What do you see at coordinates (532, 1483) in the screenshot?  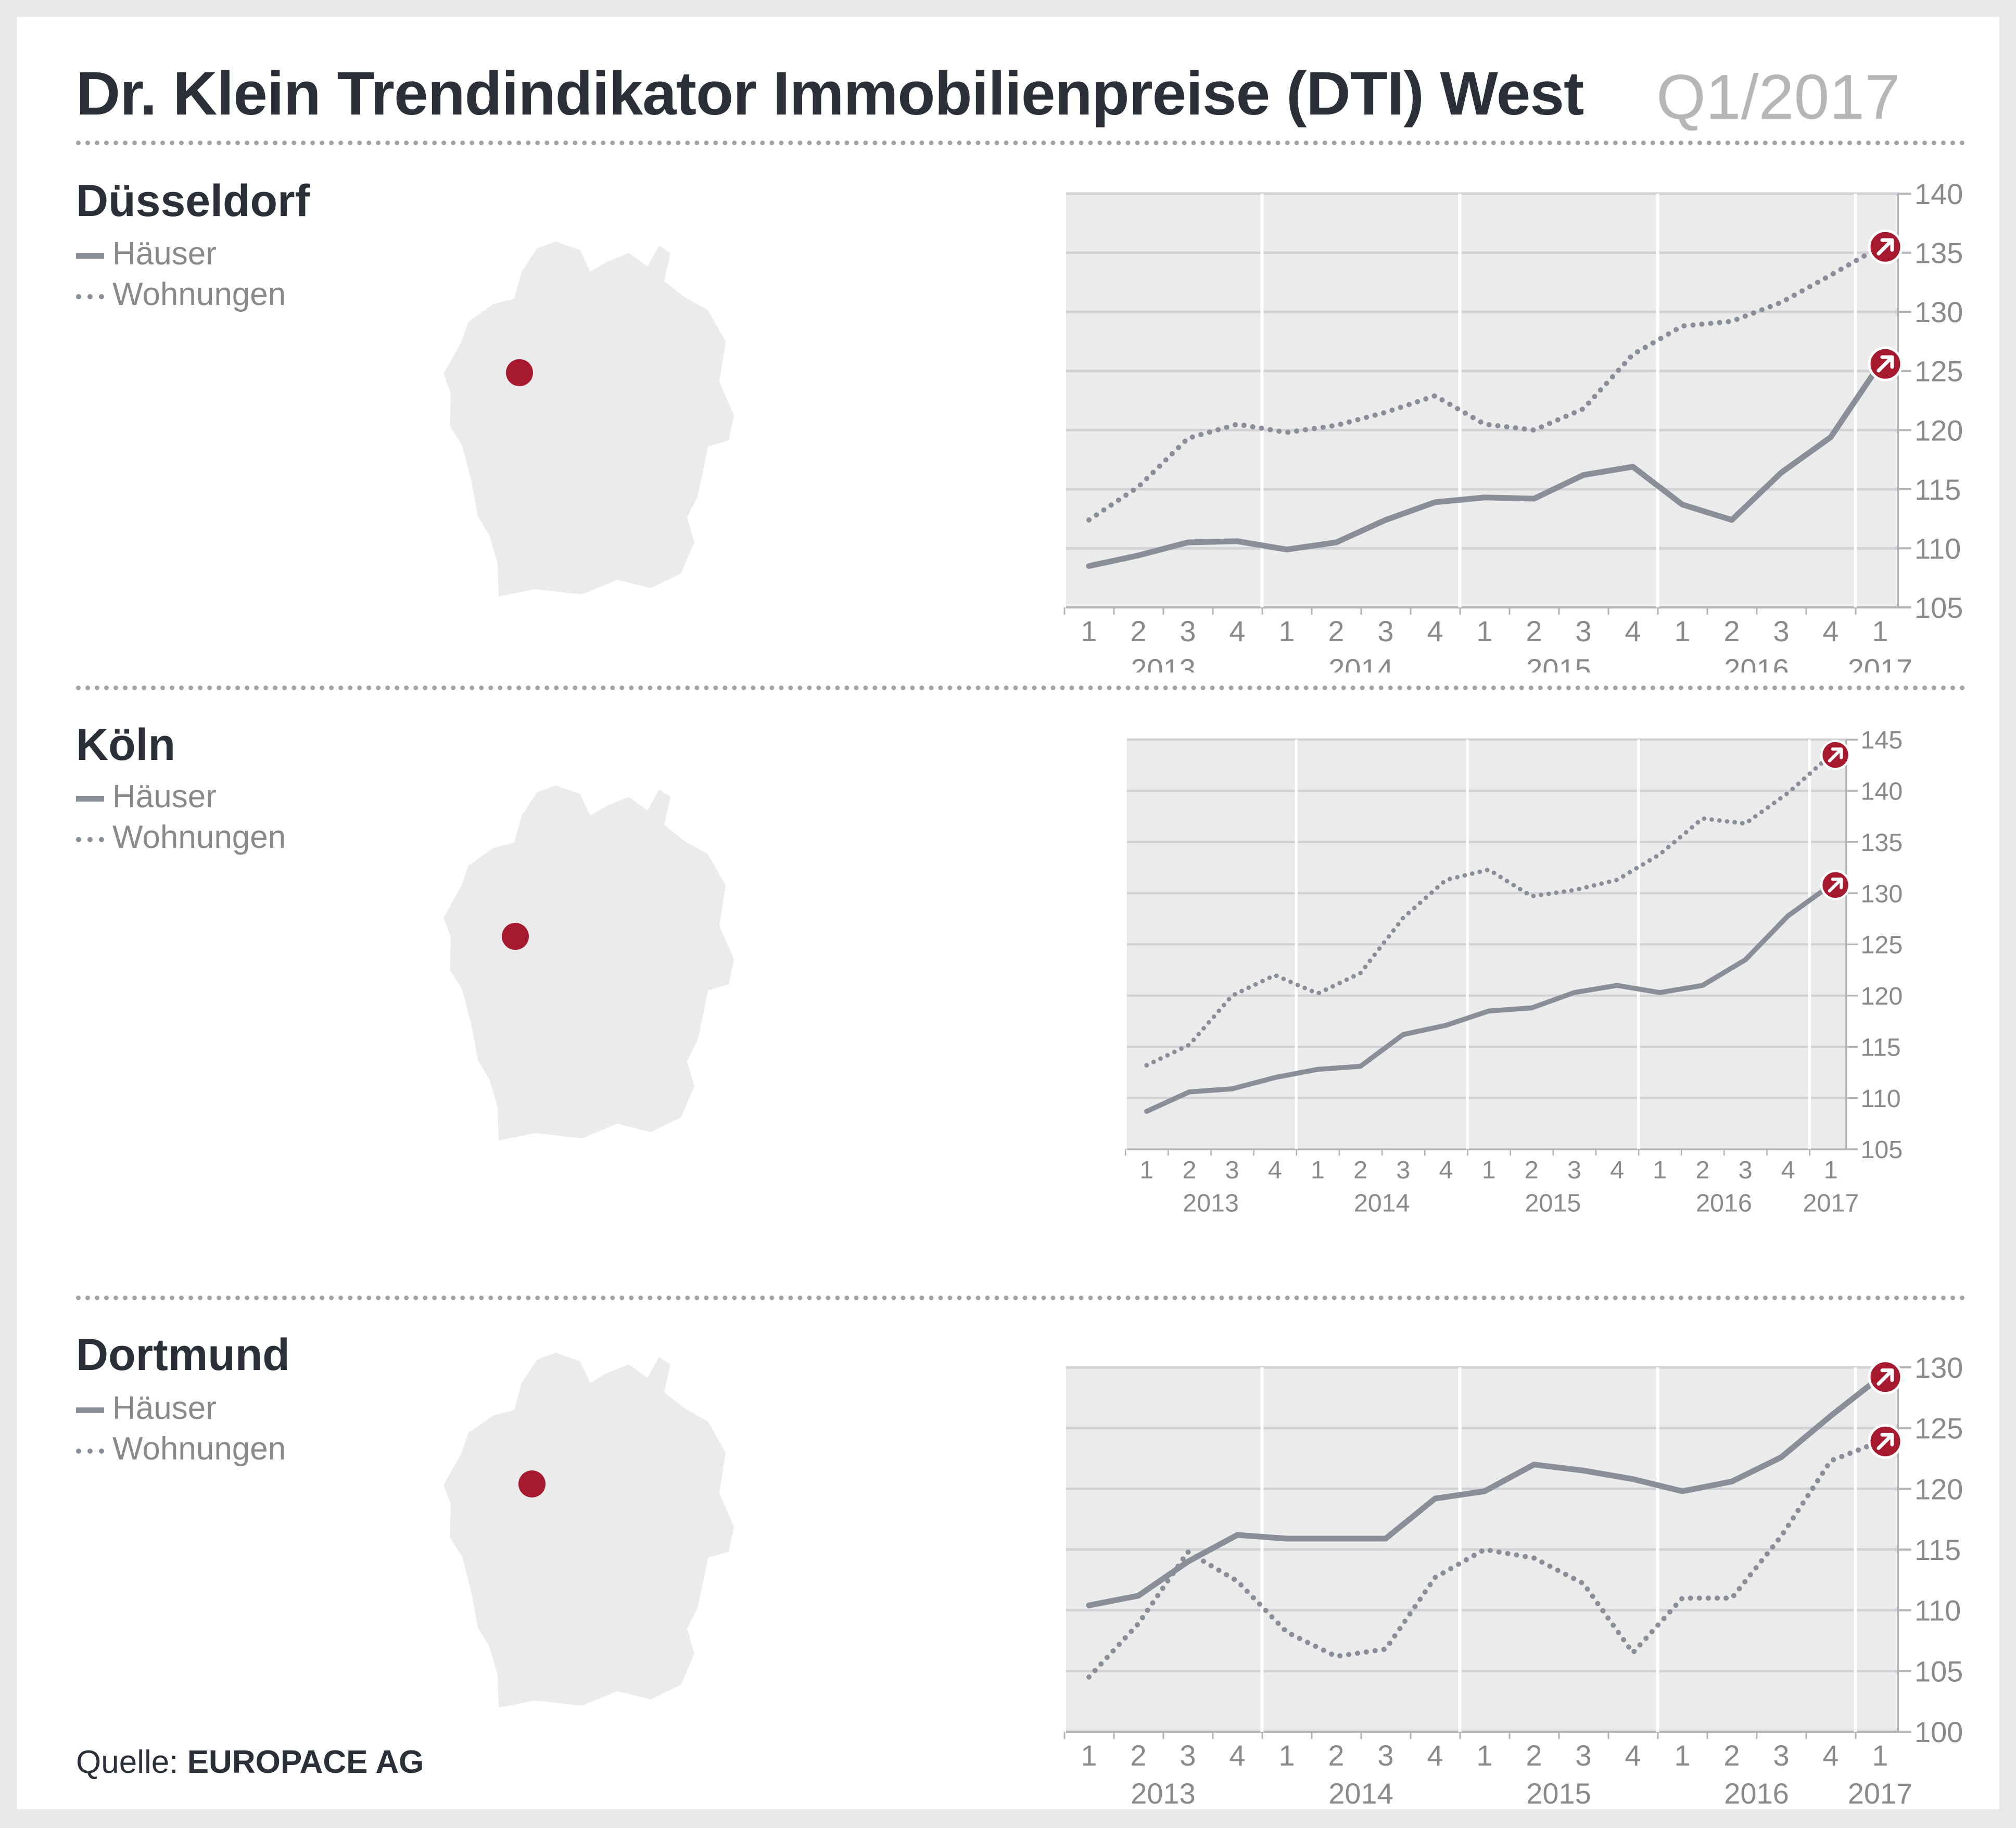 I see `city-location-dot` at bounding box center [532, 1483].